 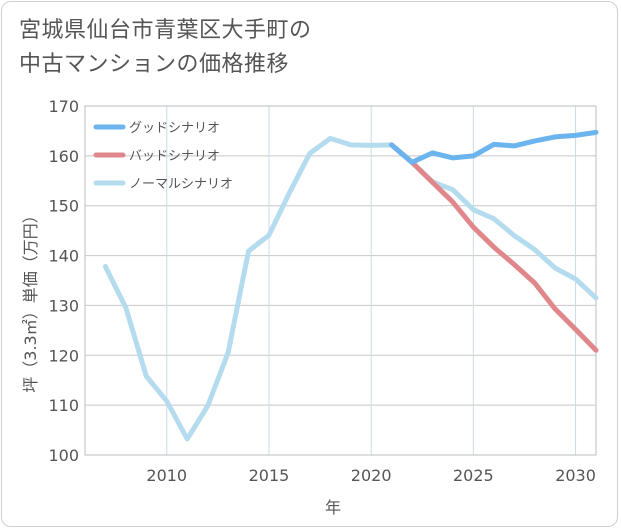 What do you see at coordinates (30, 299) in the screenshot?
I see `y-axis-label: 坪（3.3㎡）単価（万円）` at bounding box center [30, 299].